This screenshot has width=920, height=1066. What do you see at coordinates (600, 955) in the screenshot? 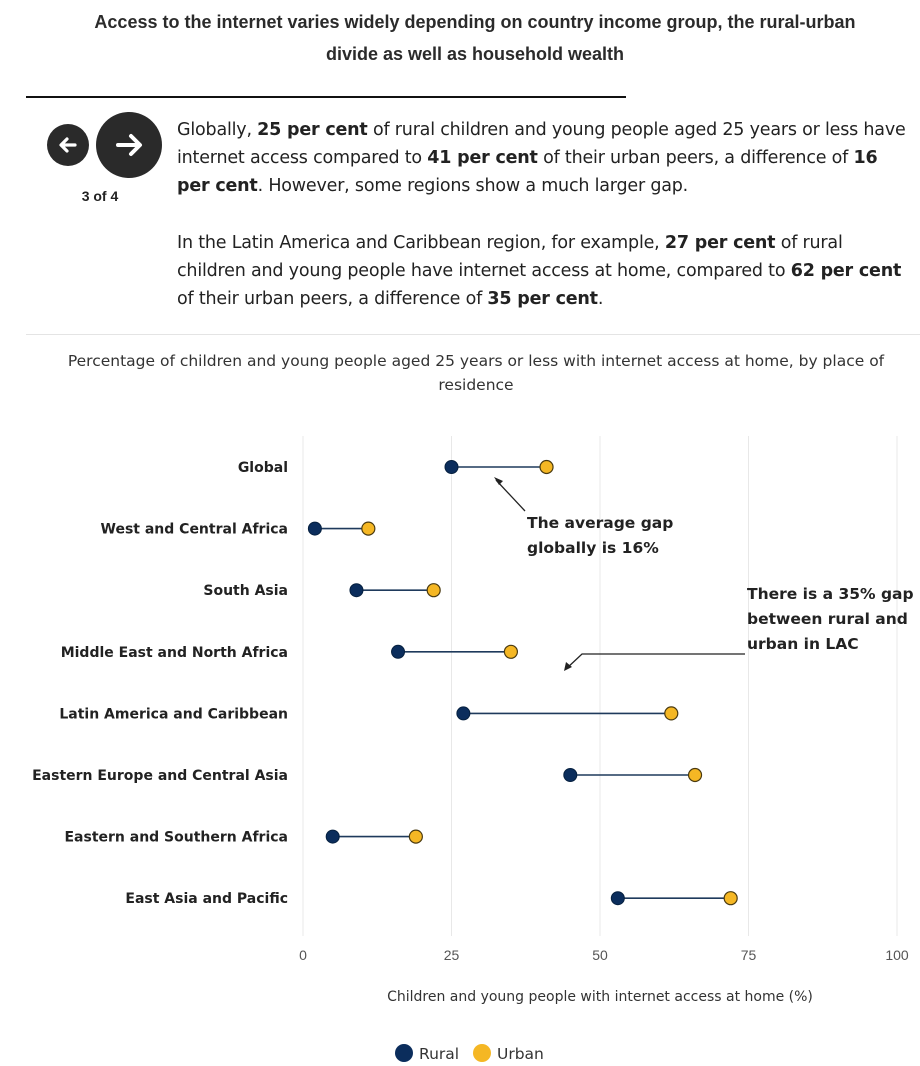
I see `x-tick-label-50: 50` at bounding box center [600, 955].